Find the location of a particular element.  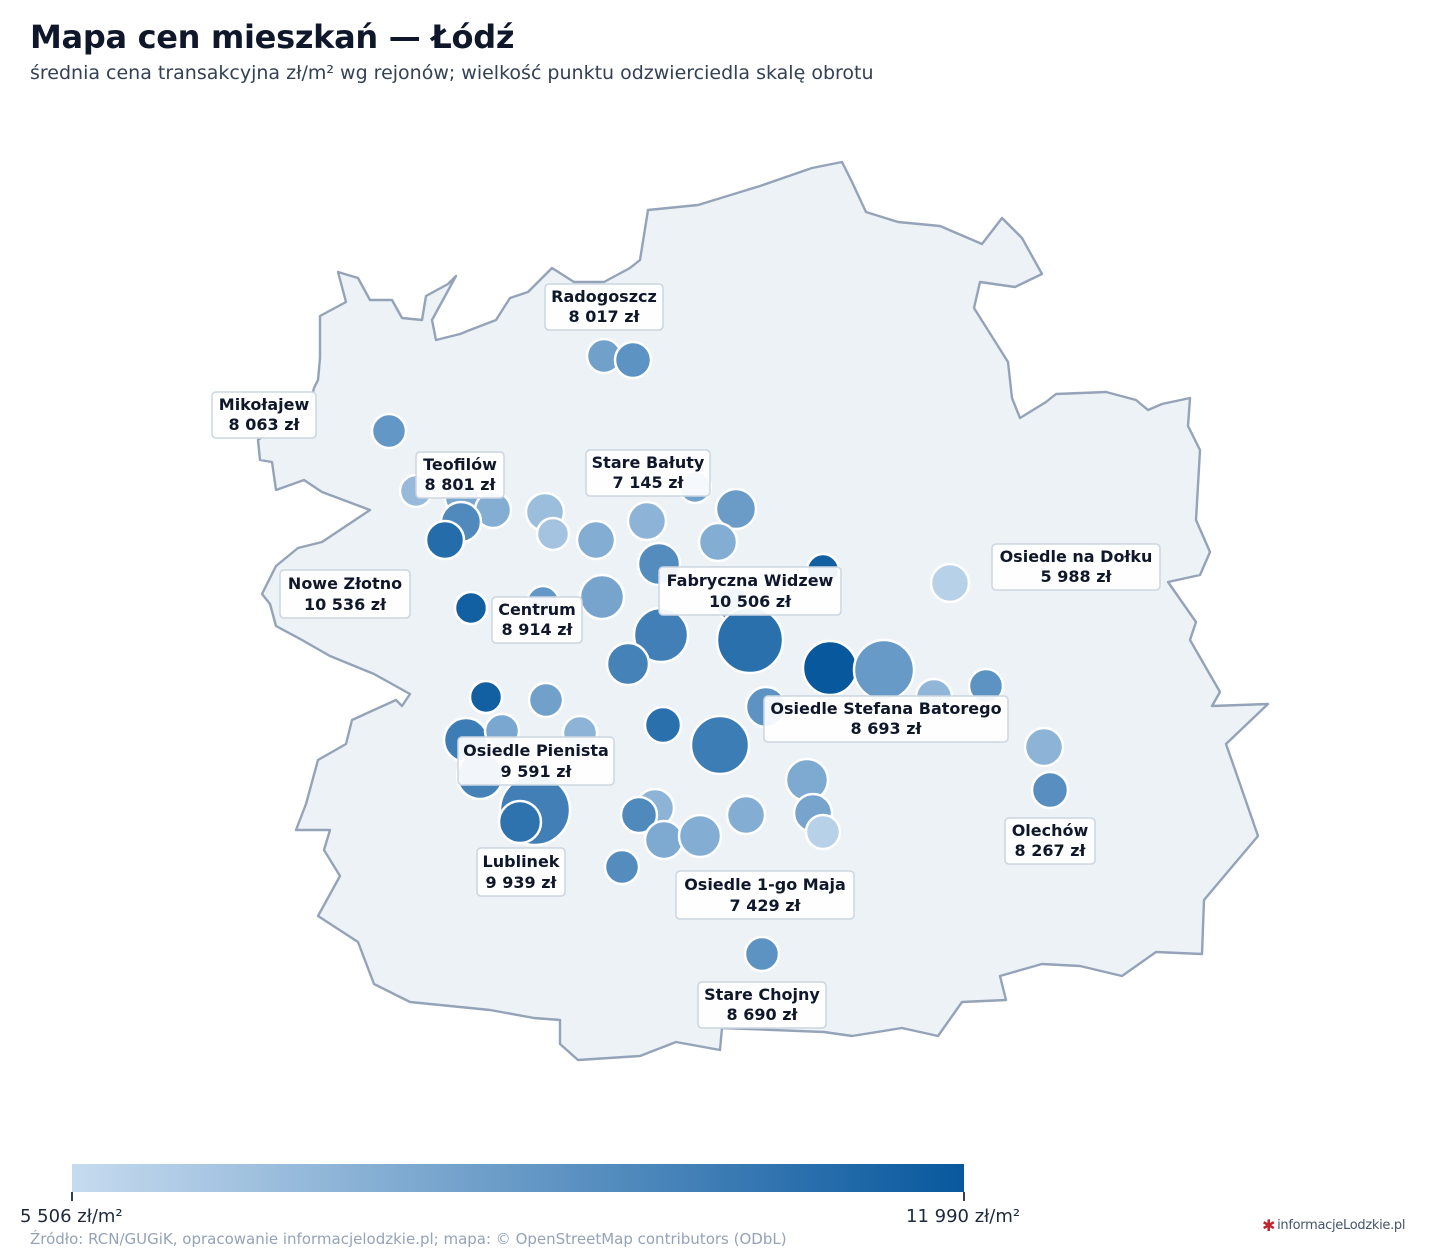

brand-text: informacjeLodzkie.pl is located at coordinates (1341, 1225).